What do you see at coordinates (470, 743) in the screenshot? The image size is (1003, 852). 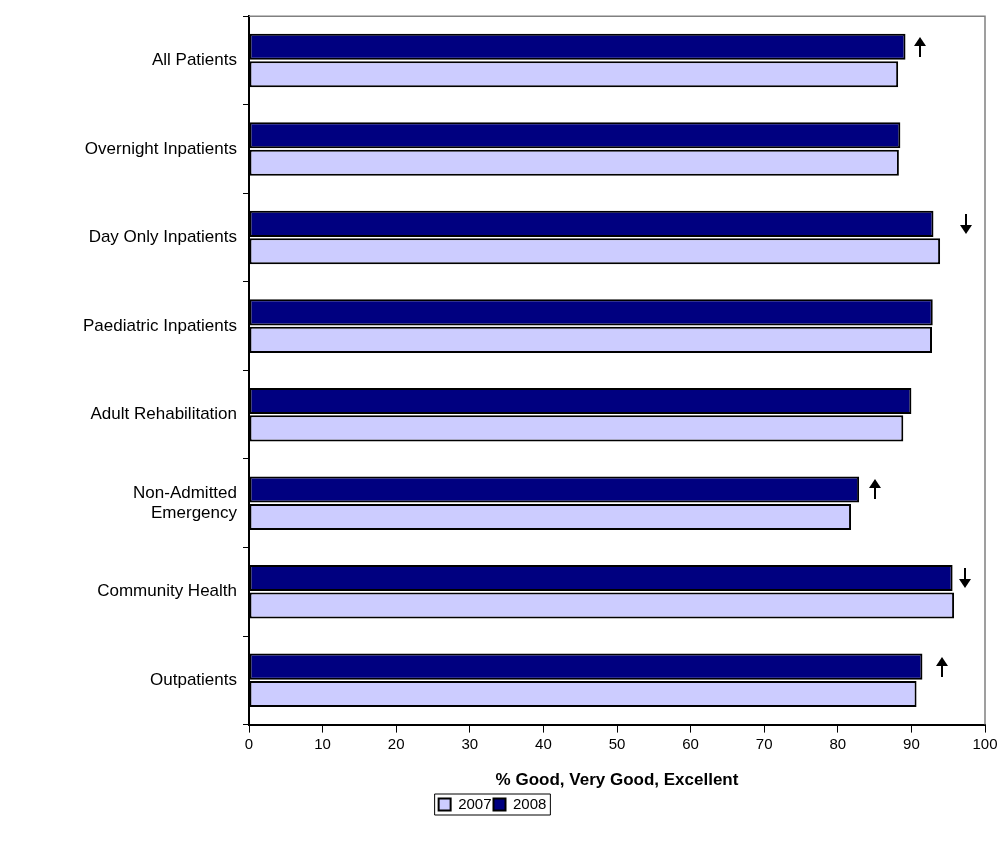 I see `x-tick-label: 30` at bounding box center [470, 743].